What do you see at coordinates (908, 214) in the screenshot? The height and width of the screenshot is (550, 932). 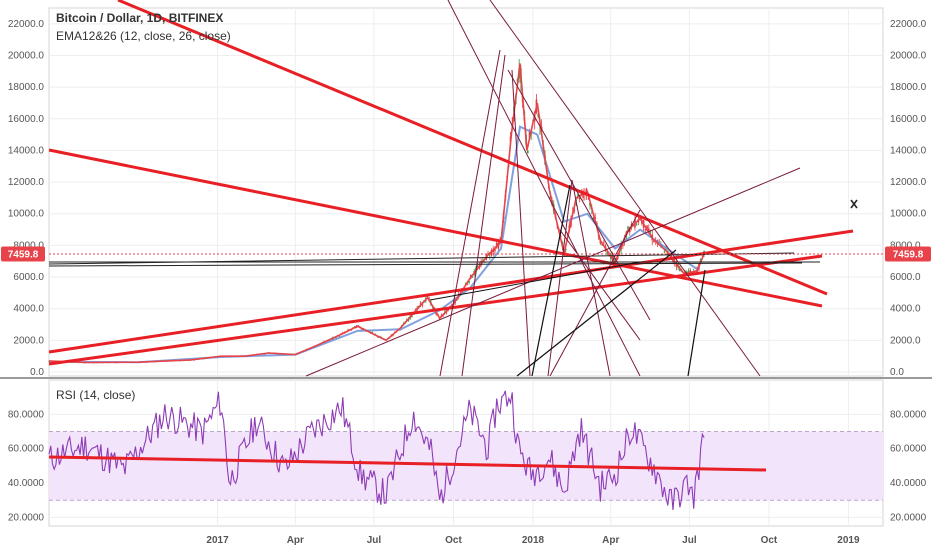 I see `y-tick-label: 10000.0` at bounding box center [908, 214].